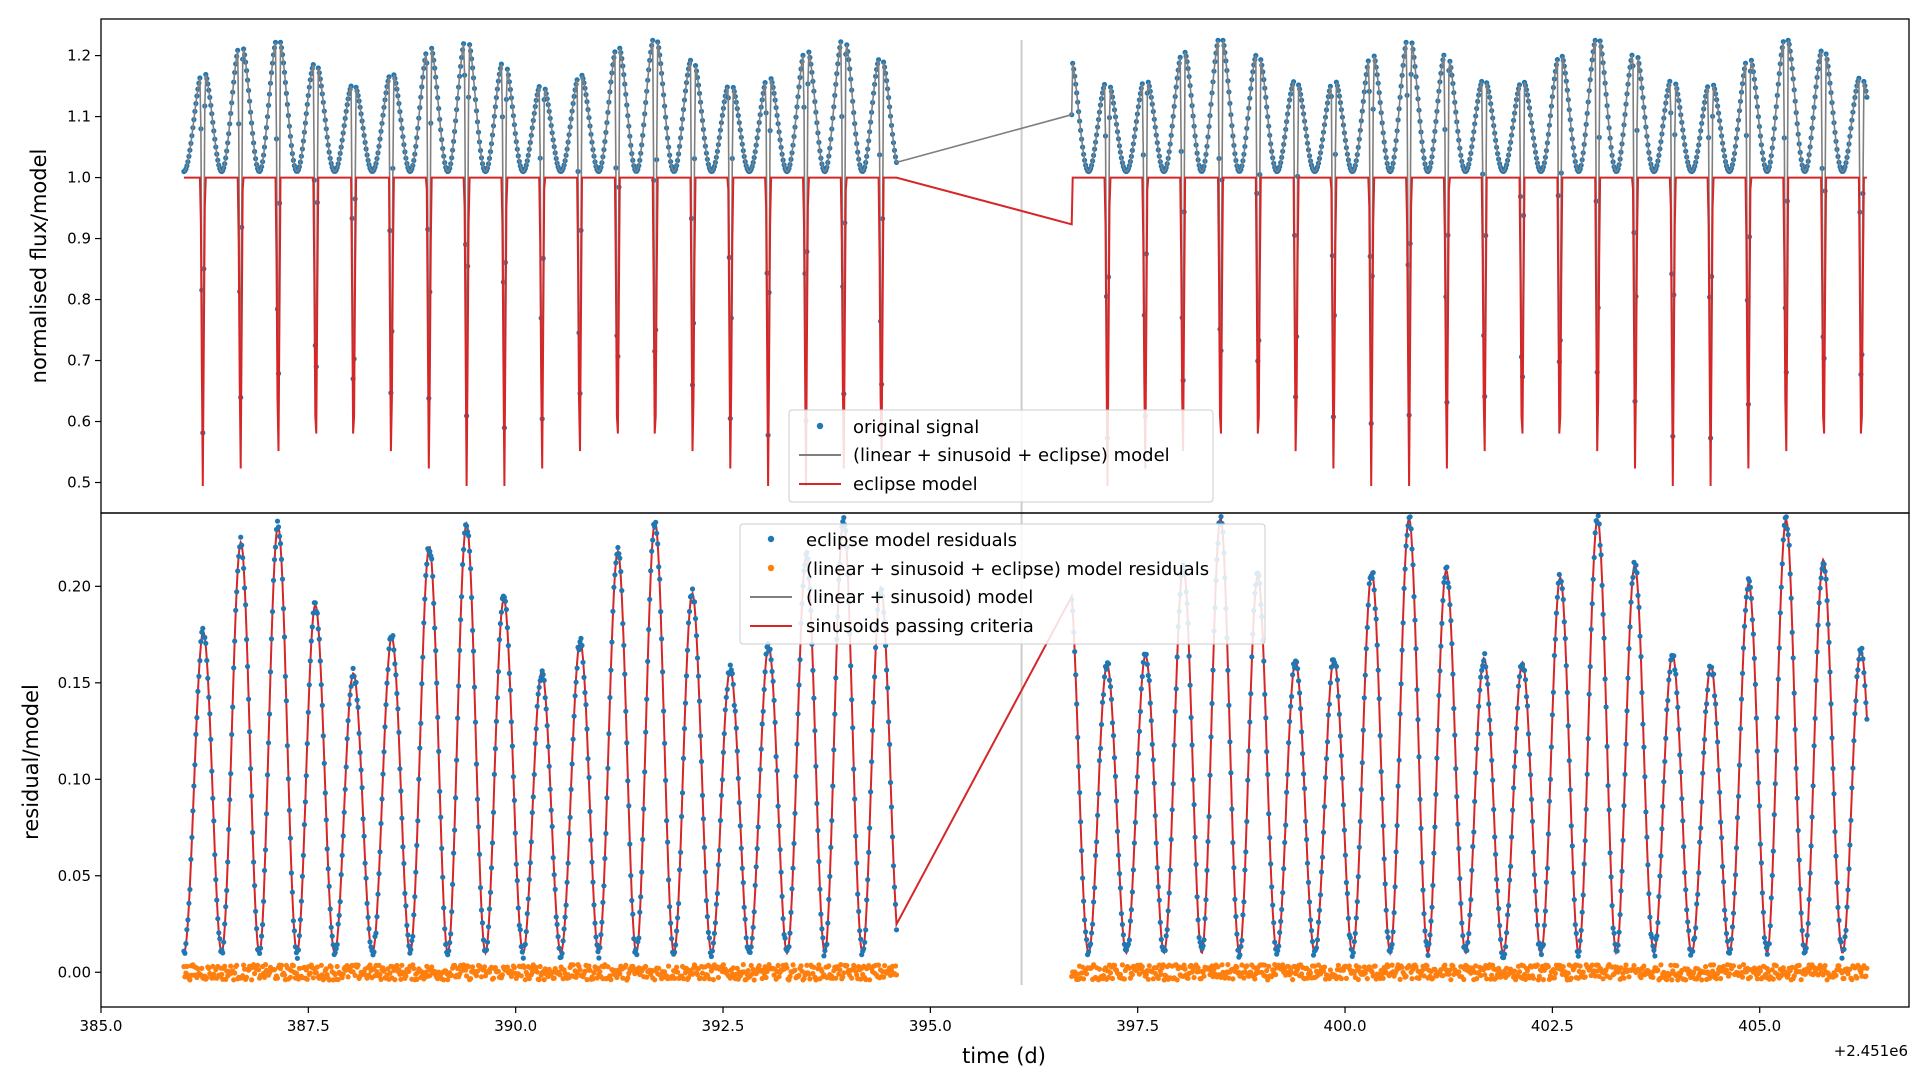  I want to click on y-tick-label: 0.20, so click(74, 586).